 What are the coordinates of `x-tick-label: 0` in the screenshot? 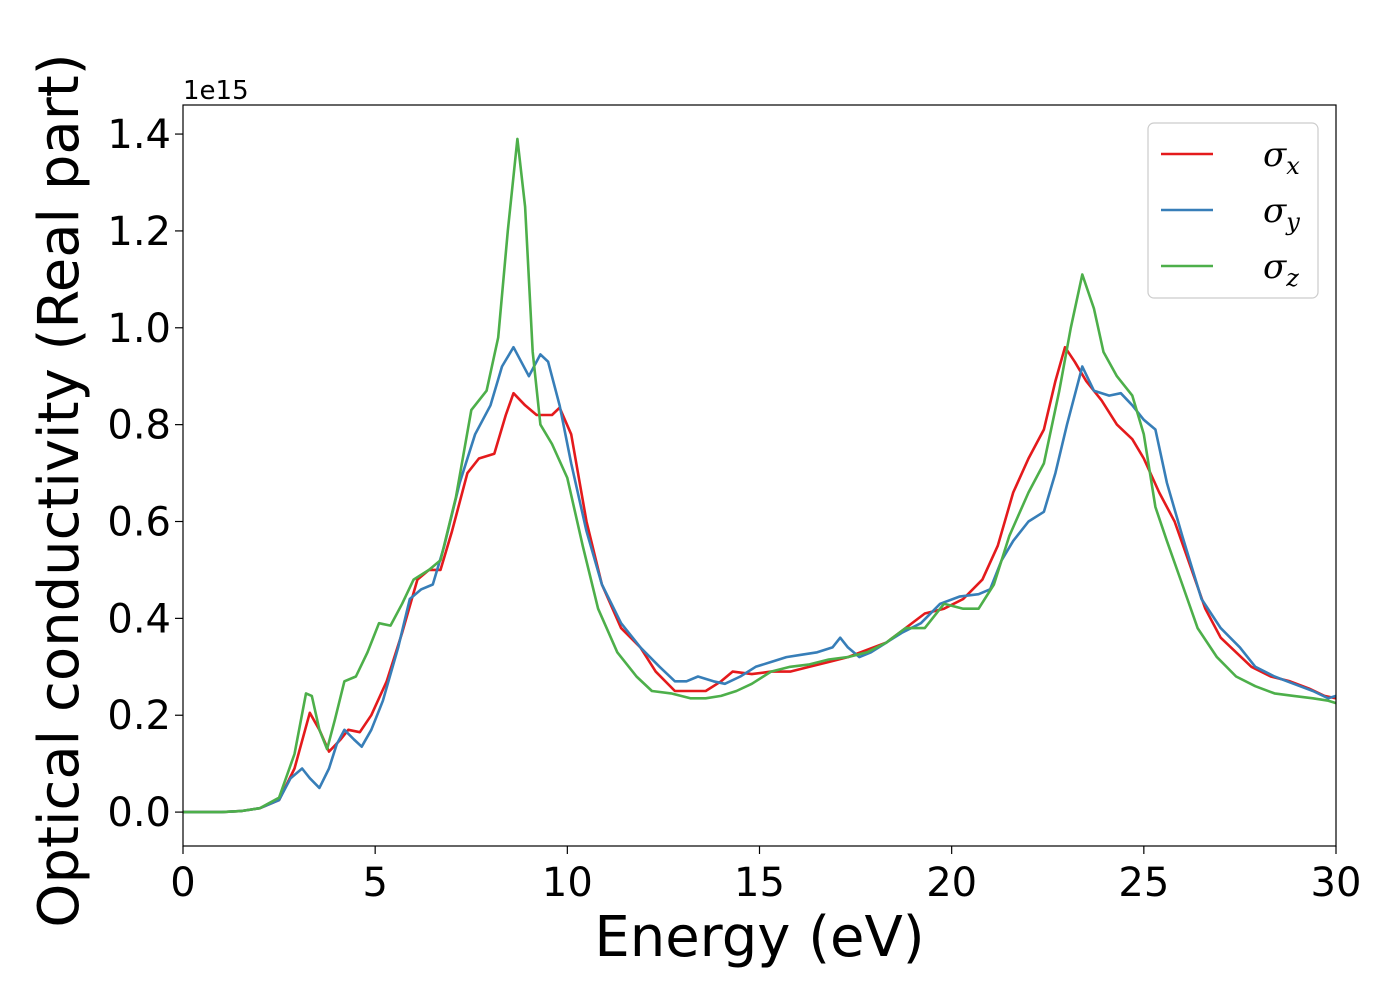 It's located at (182, 883).